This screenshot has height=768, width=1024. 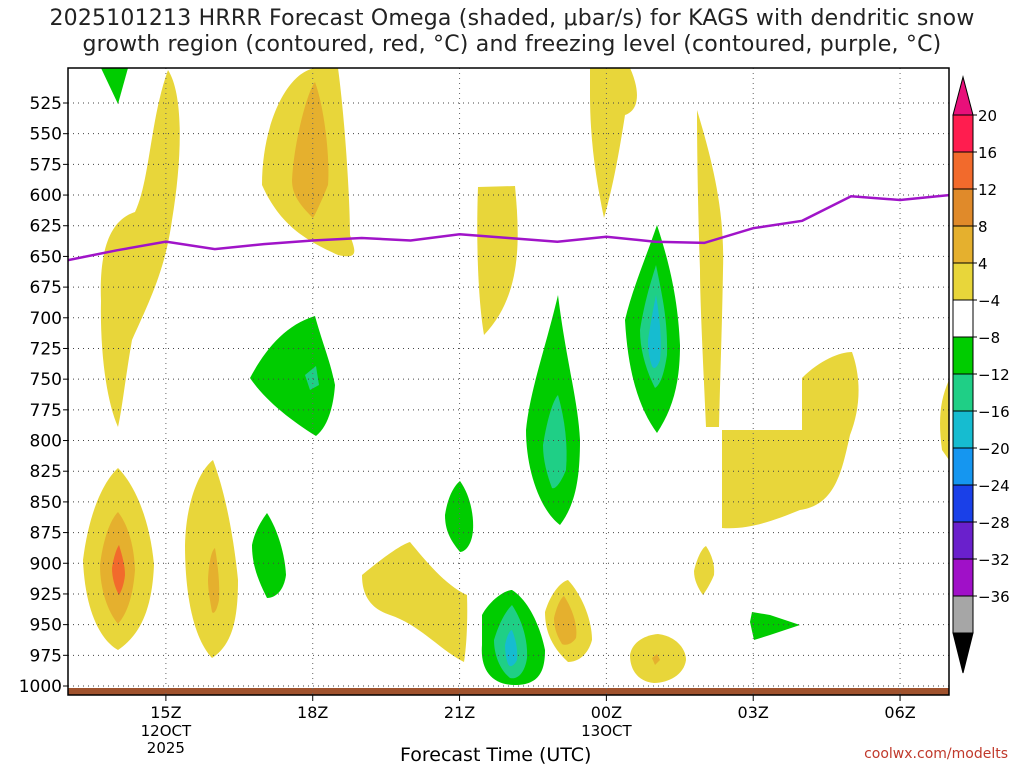 What do you see at coordinates (994, 449) in the screenshot?
I see `colorbar-label: −20` at bounding box center [994, 449].